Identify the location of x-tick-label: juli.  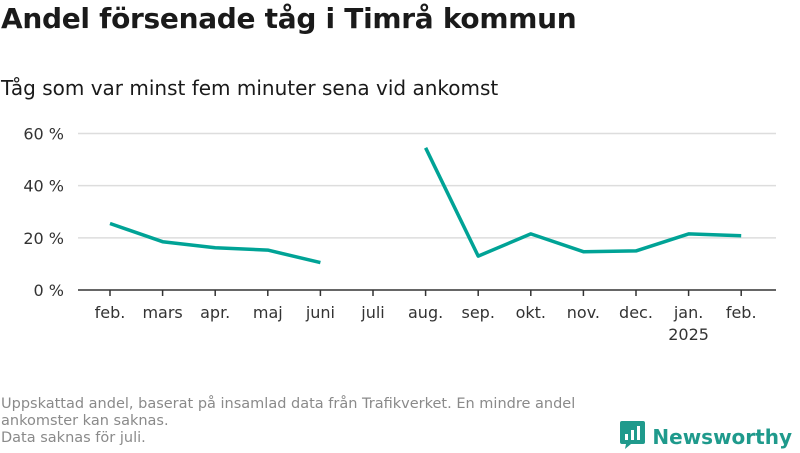
(372, 312).